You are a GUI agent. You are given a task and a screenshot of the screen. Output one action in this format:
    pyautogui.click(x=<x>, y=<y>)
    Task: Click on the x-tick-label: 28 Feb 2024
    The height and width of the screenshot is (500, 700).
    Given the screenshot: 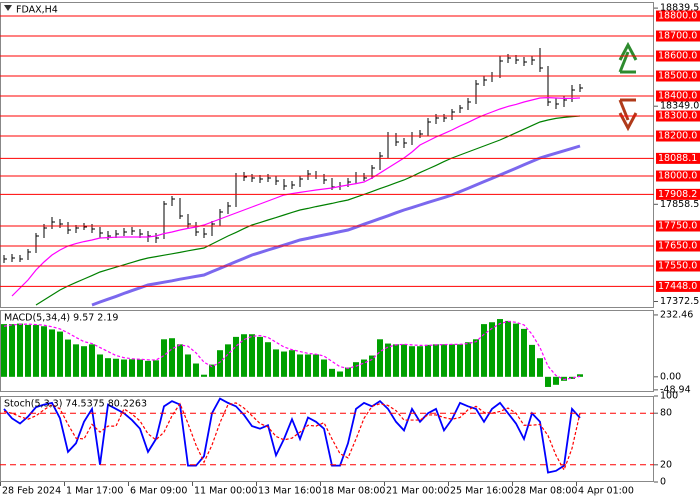 What is the action you would take?
    pyautogui.click(x=31, y=491)
    